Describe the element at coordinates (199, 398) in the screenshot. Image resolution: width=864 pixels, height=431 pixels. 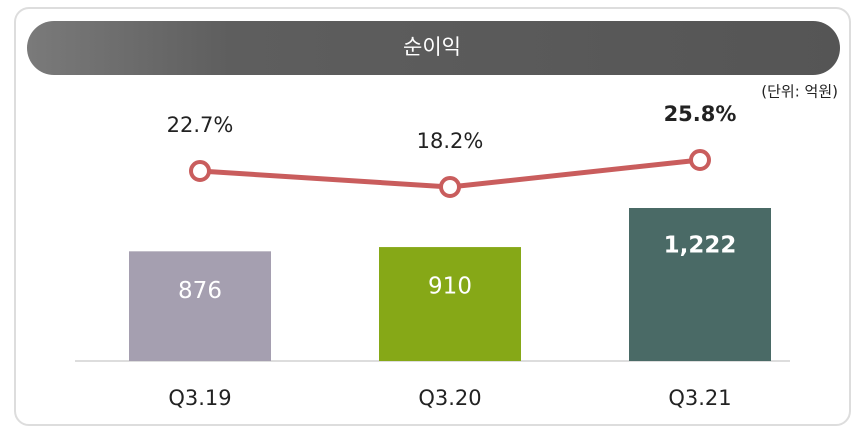
I see `x-tick-label: Q3.19` at that location.